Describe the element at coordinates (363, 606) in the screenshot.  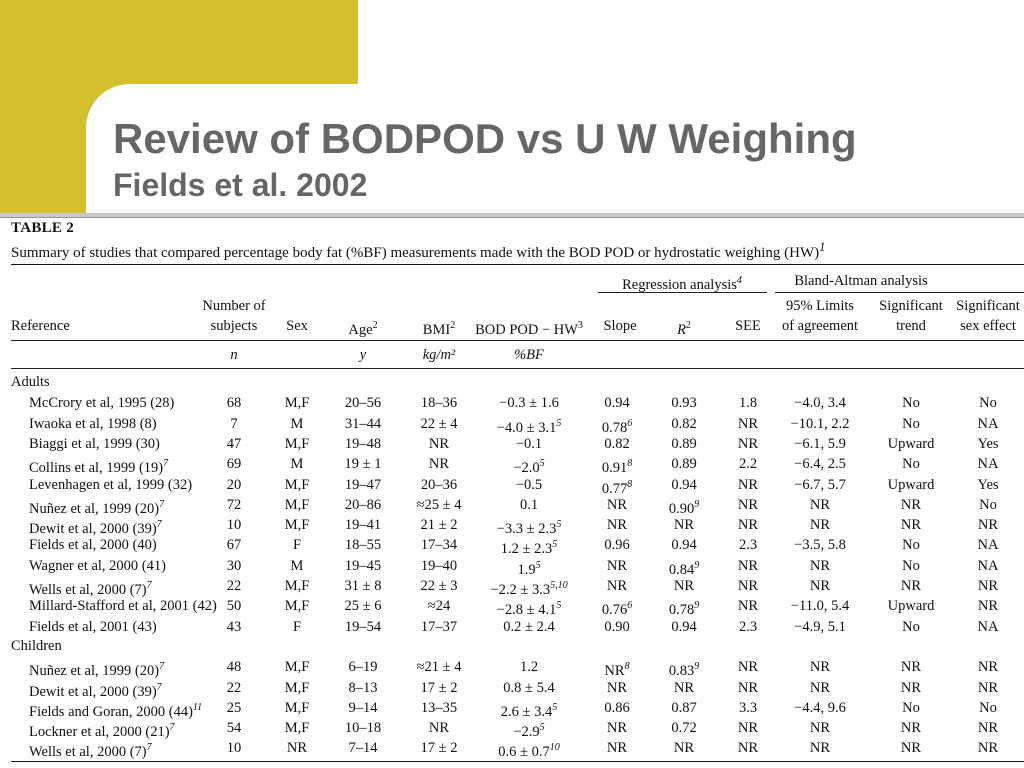
I see `cell-age: 25 ± 6` at that location.